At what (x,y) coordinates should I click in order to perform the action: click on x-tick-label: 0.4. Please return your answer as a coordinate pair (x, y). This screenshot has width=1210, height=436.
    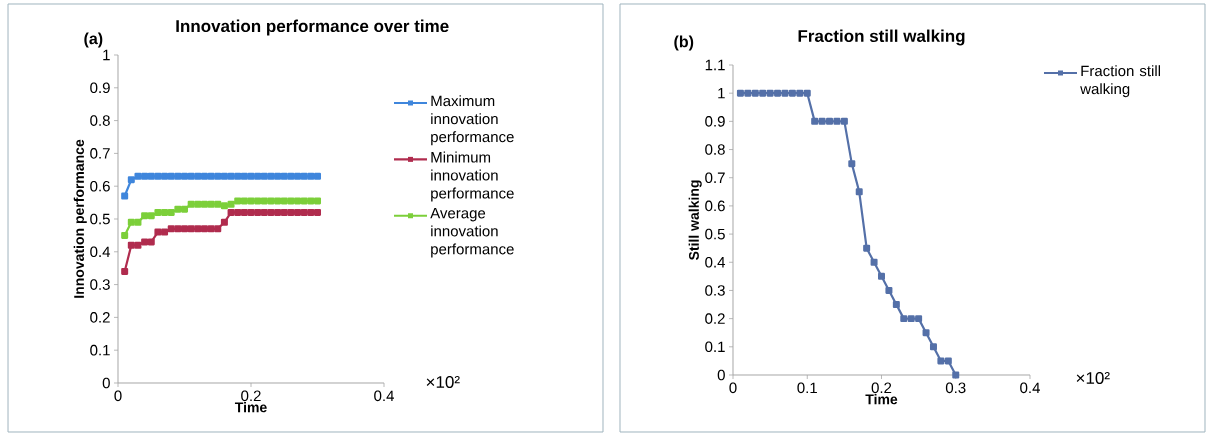
    Looking at the image, I should click on (1030, 388).